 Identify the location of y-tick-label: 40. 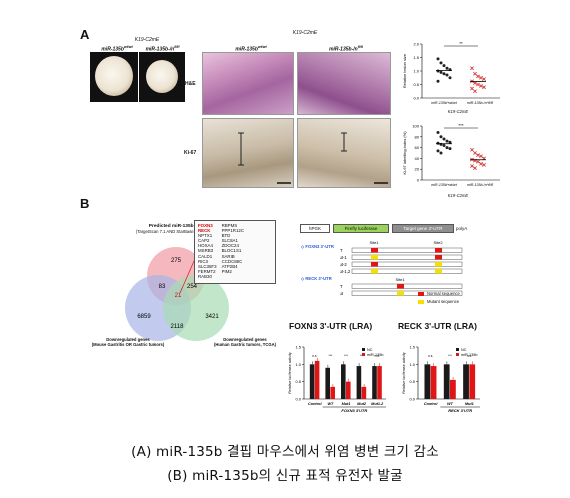
(417, 158).